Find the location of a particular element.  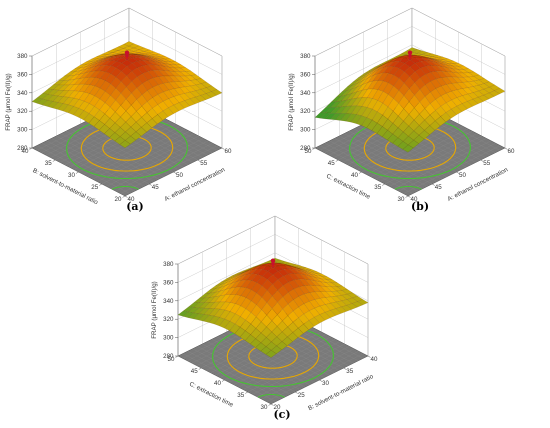

panel-label-b: (b) is located at coordinates (420, 206).